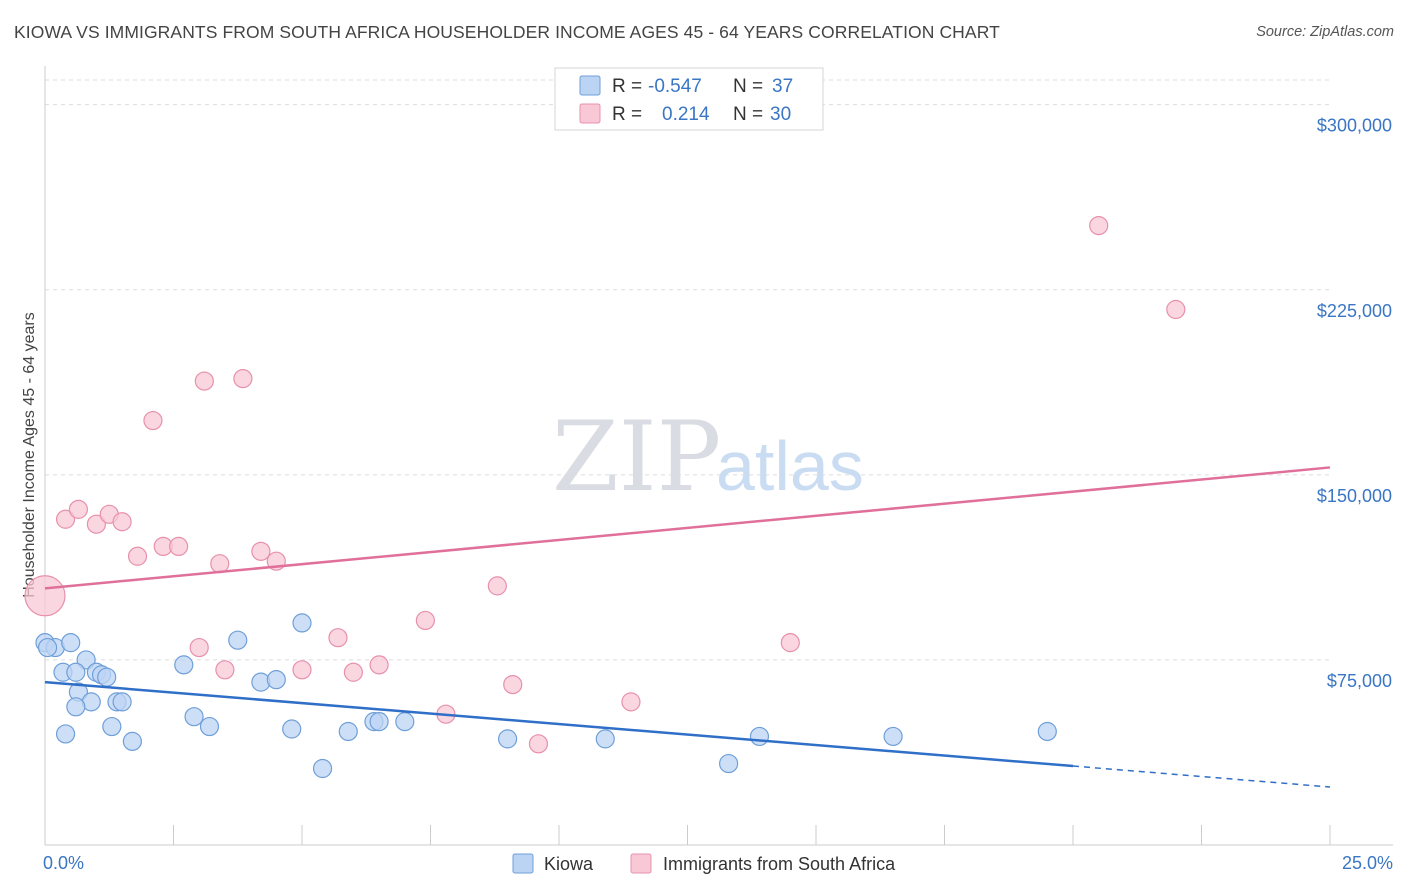 This screenshot has width=1406, height=892. What do you see at coordinates (1354, 496) in the screenshot?
I see `y-tick-label-1: $150,000` at bounding box center [1354, 496].